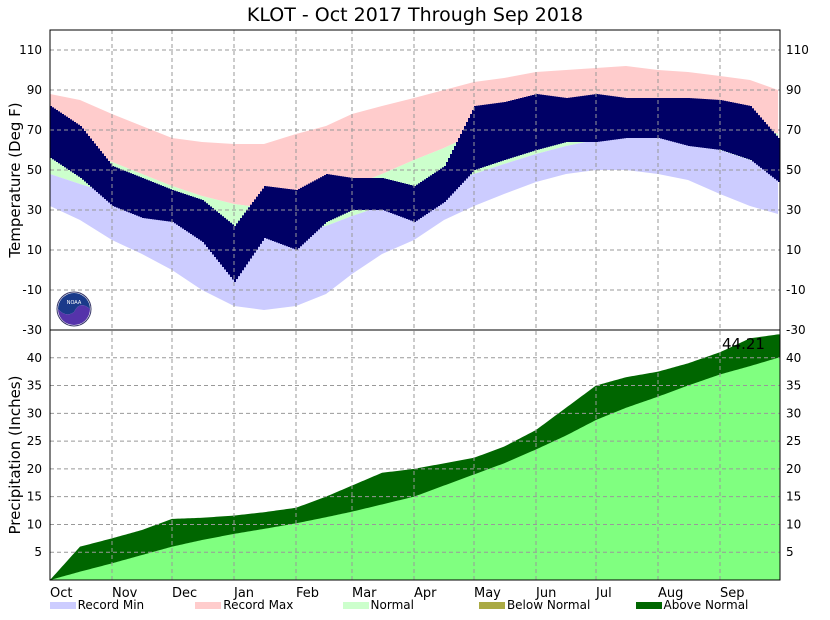 This screenshot has height=620, width=830. I want to click on noaa-logo-wave, so click(74, 315).